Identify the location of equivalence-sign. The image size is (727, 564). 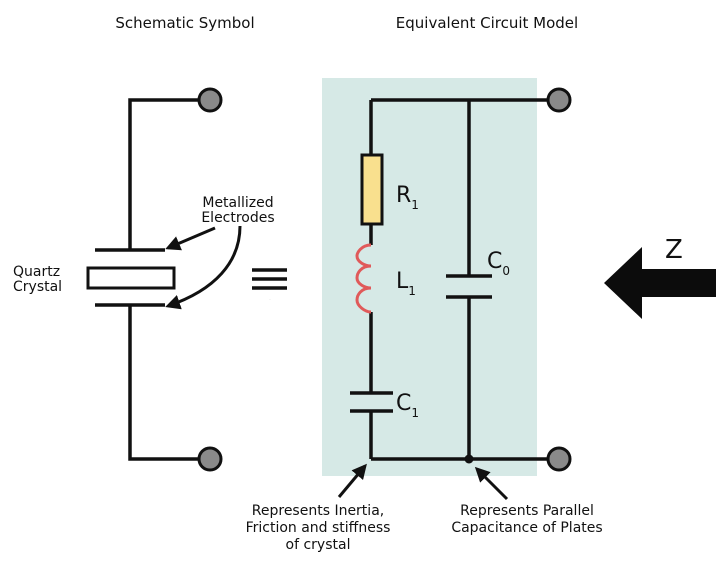
(269, 279).